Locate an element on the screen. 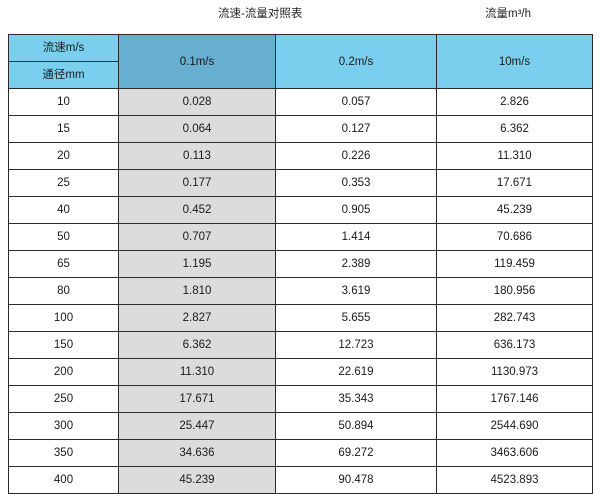 The image size is (600, 494). cell-flow-0-1ms: 6.362 is located at coordinates (197, 345).